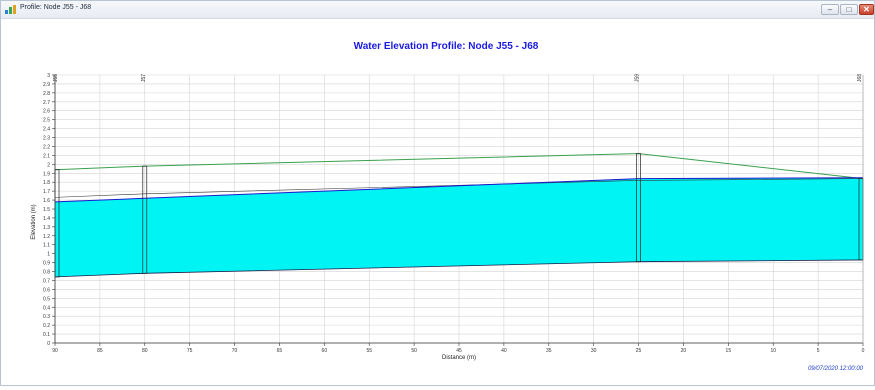  I want to click on y-tick-label: 1.5, so click(46, 210).